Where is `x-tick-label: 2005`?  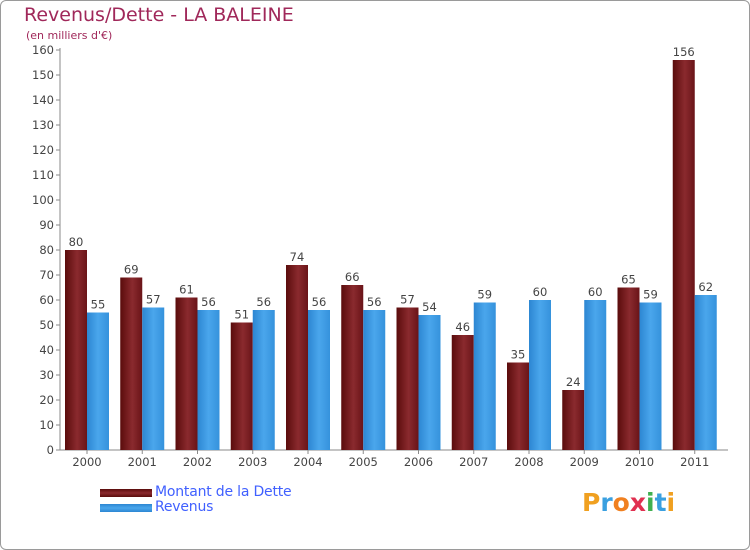 x-tick-label: 2005 is located at coordinates (363, 462).